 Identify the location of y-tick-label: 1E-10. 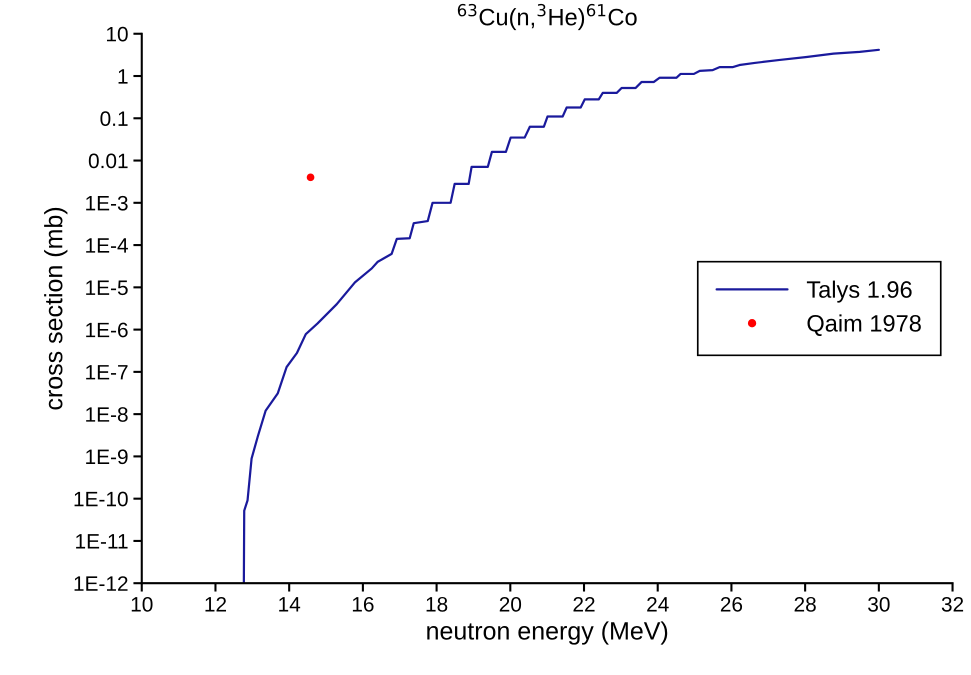
(101, 499).